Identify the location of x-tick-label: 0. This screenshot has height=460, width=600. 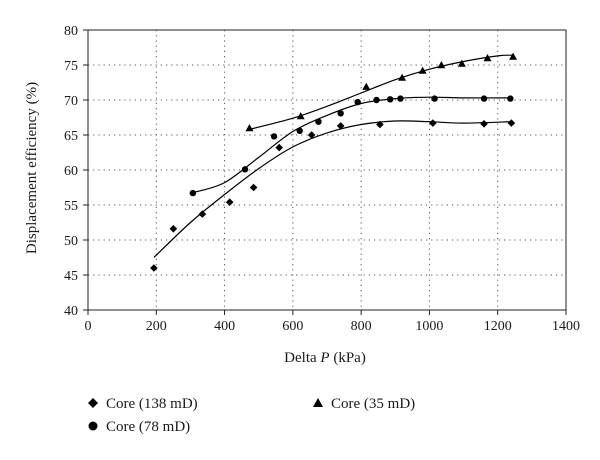
(88, 326).